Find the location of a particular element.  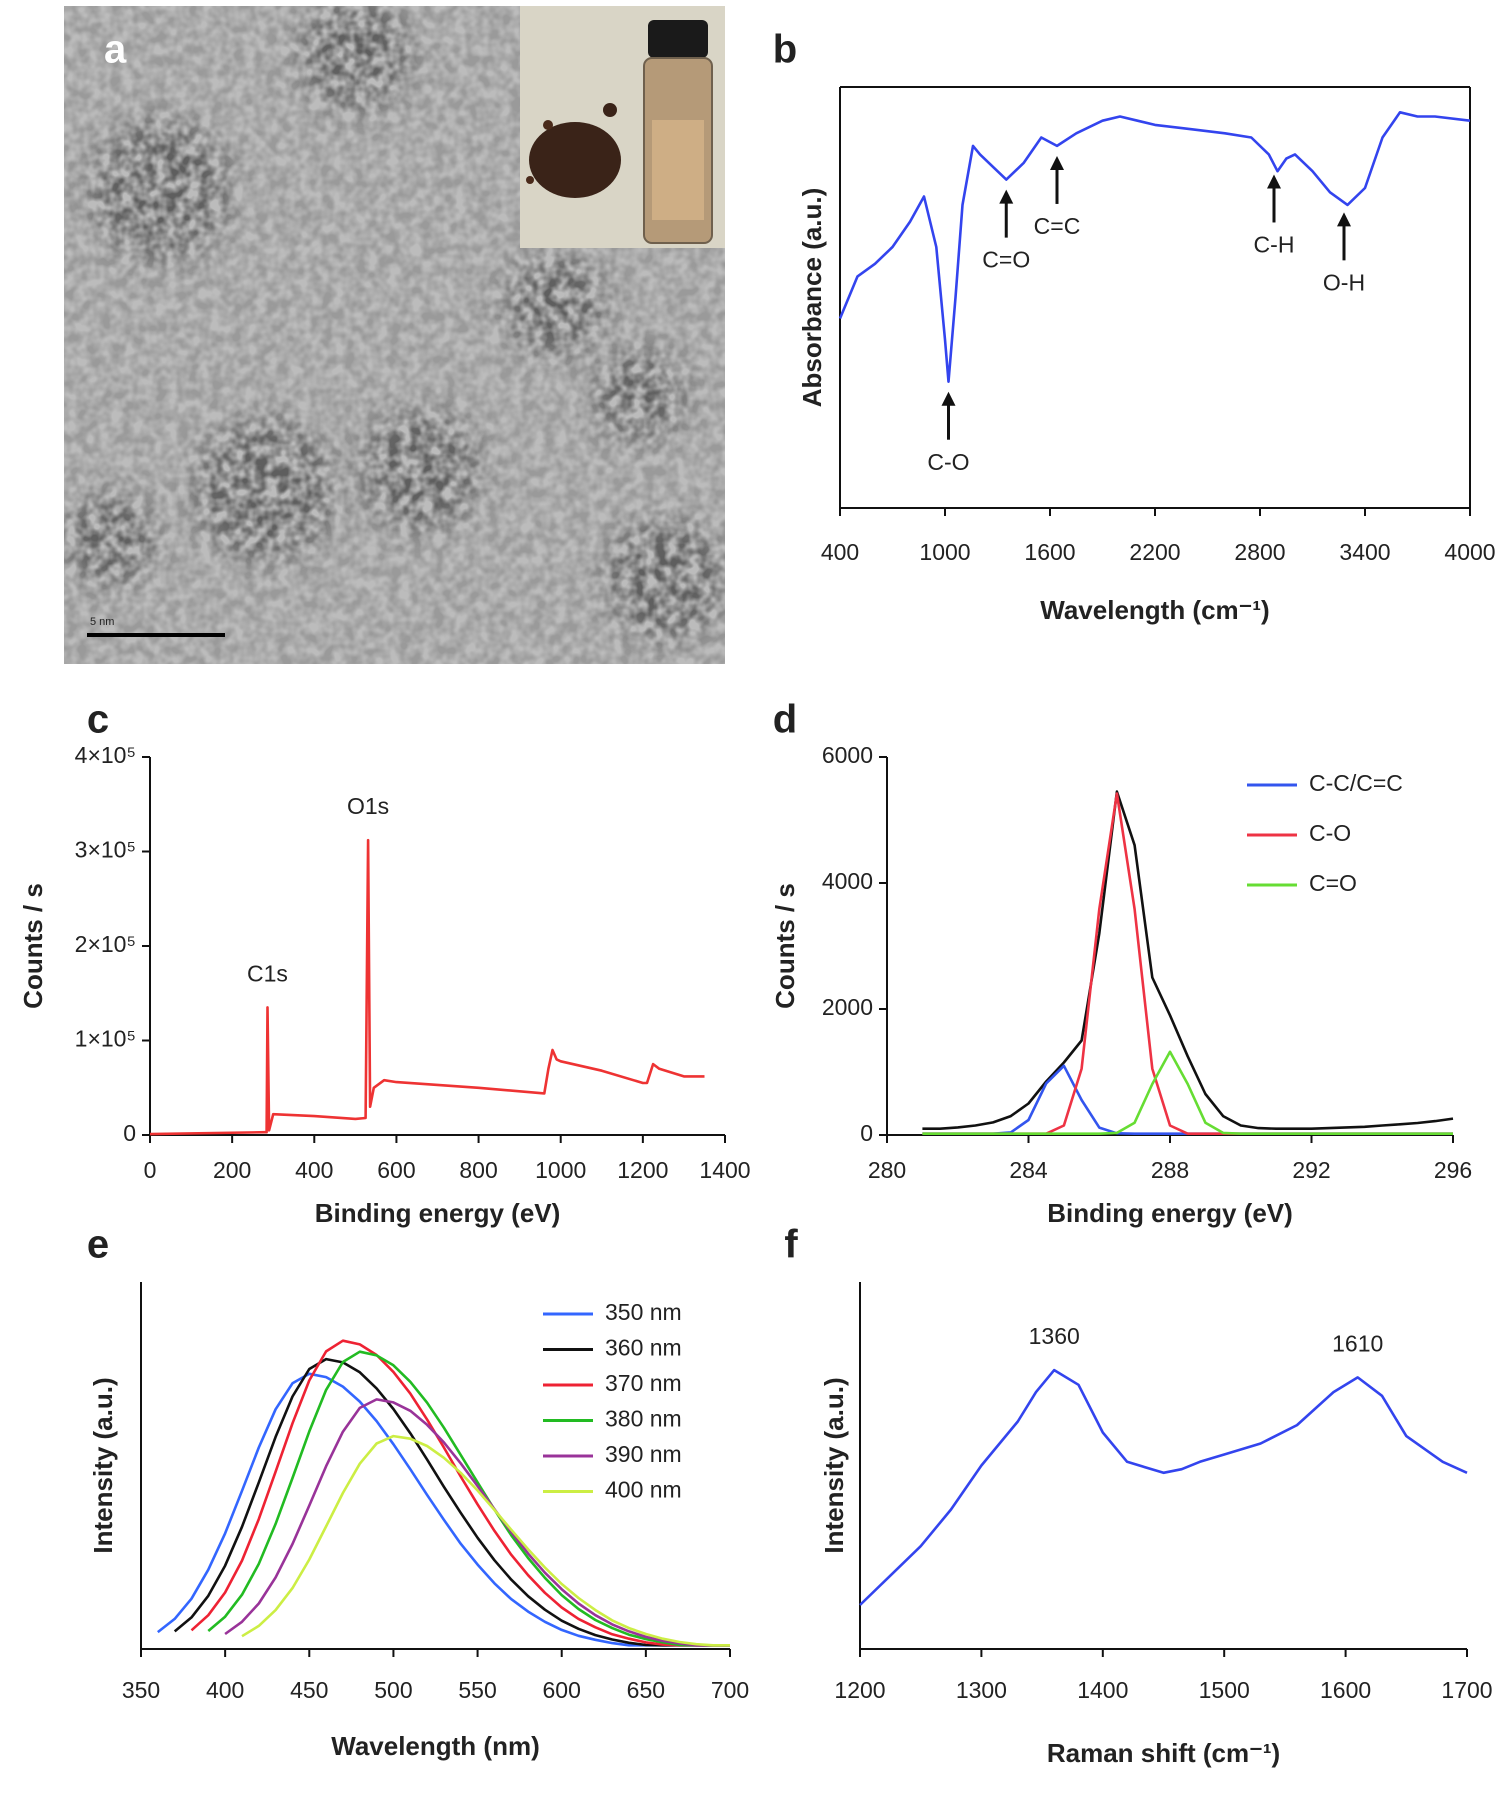

x-tick-label: 200 is located at coordinates (232, 1170).